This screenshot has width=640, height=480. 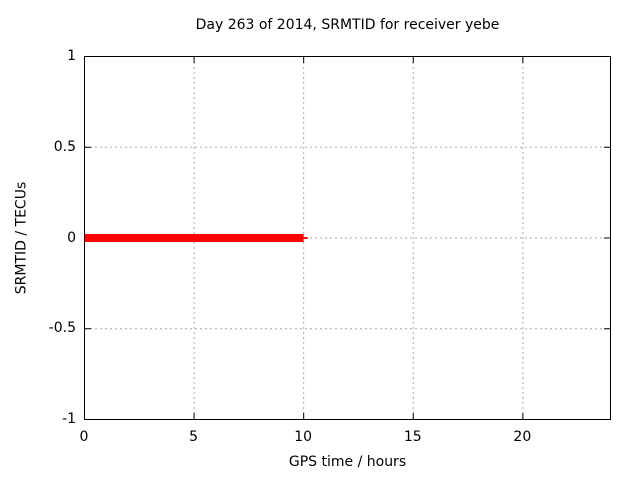 I want to click on x-tick-label-0: 0, so click(x=84, y=437).